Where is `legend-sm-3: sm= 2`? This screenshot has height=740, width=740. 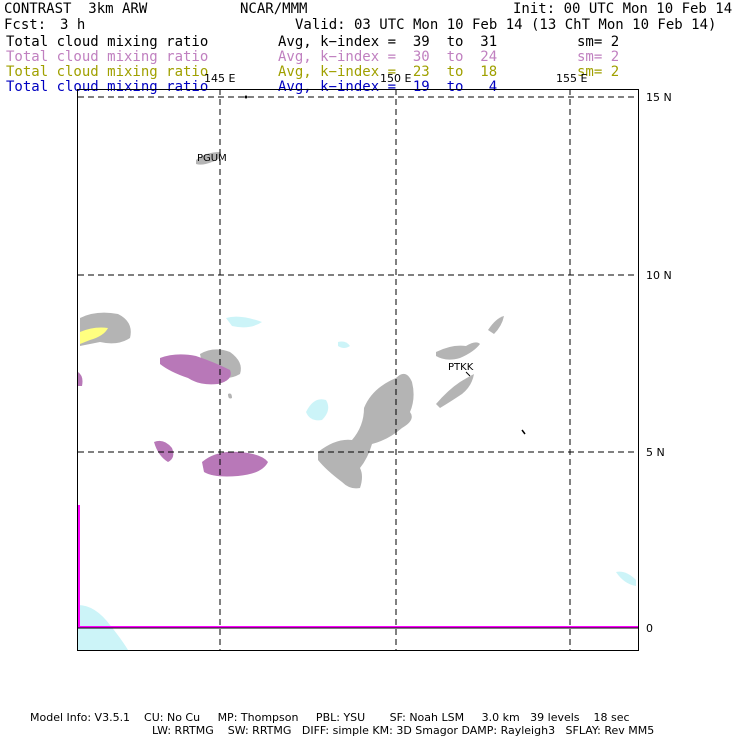 legend-sm-3: sm= 2 is located at coordinates (598, 72).